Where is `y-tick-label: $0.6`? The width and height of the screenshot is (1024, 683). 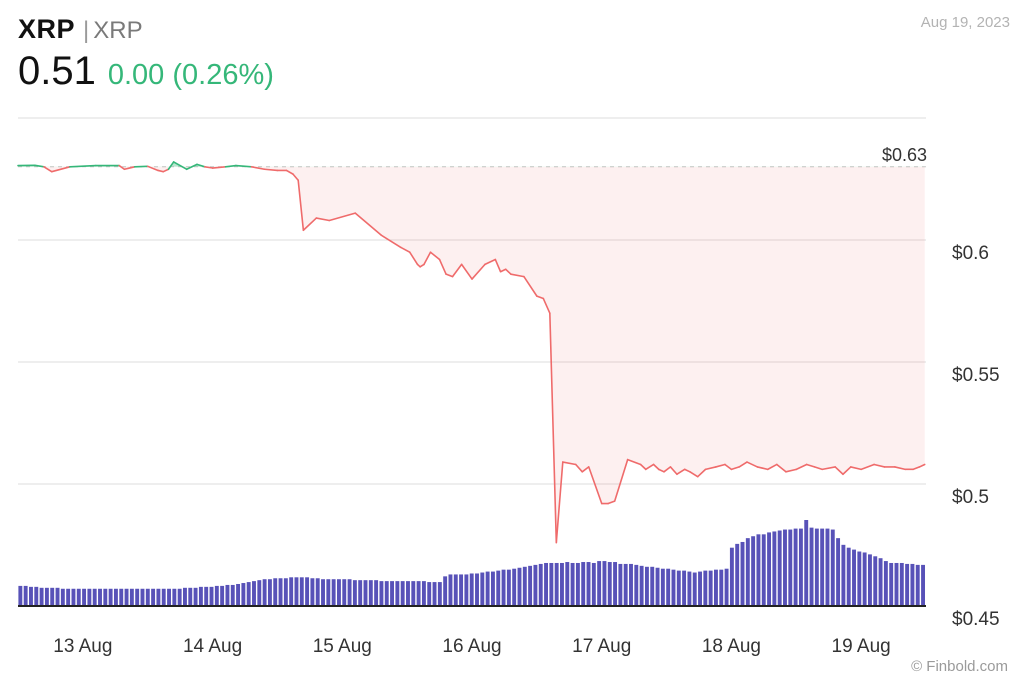
y-tick-label: $0.6 is located at coordinates (970, 253).